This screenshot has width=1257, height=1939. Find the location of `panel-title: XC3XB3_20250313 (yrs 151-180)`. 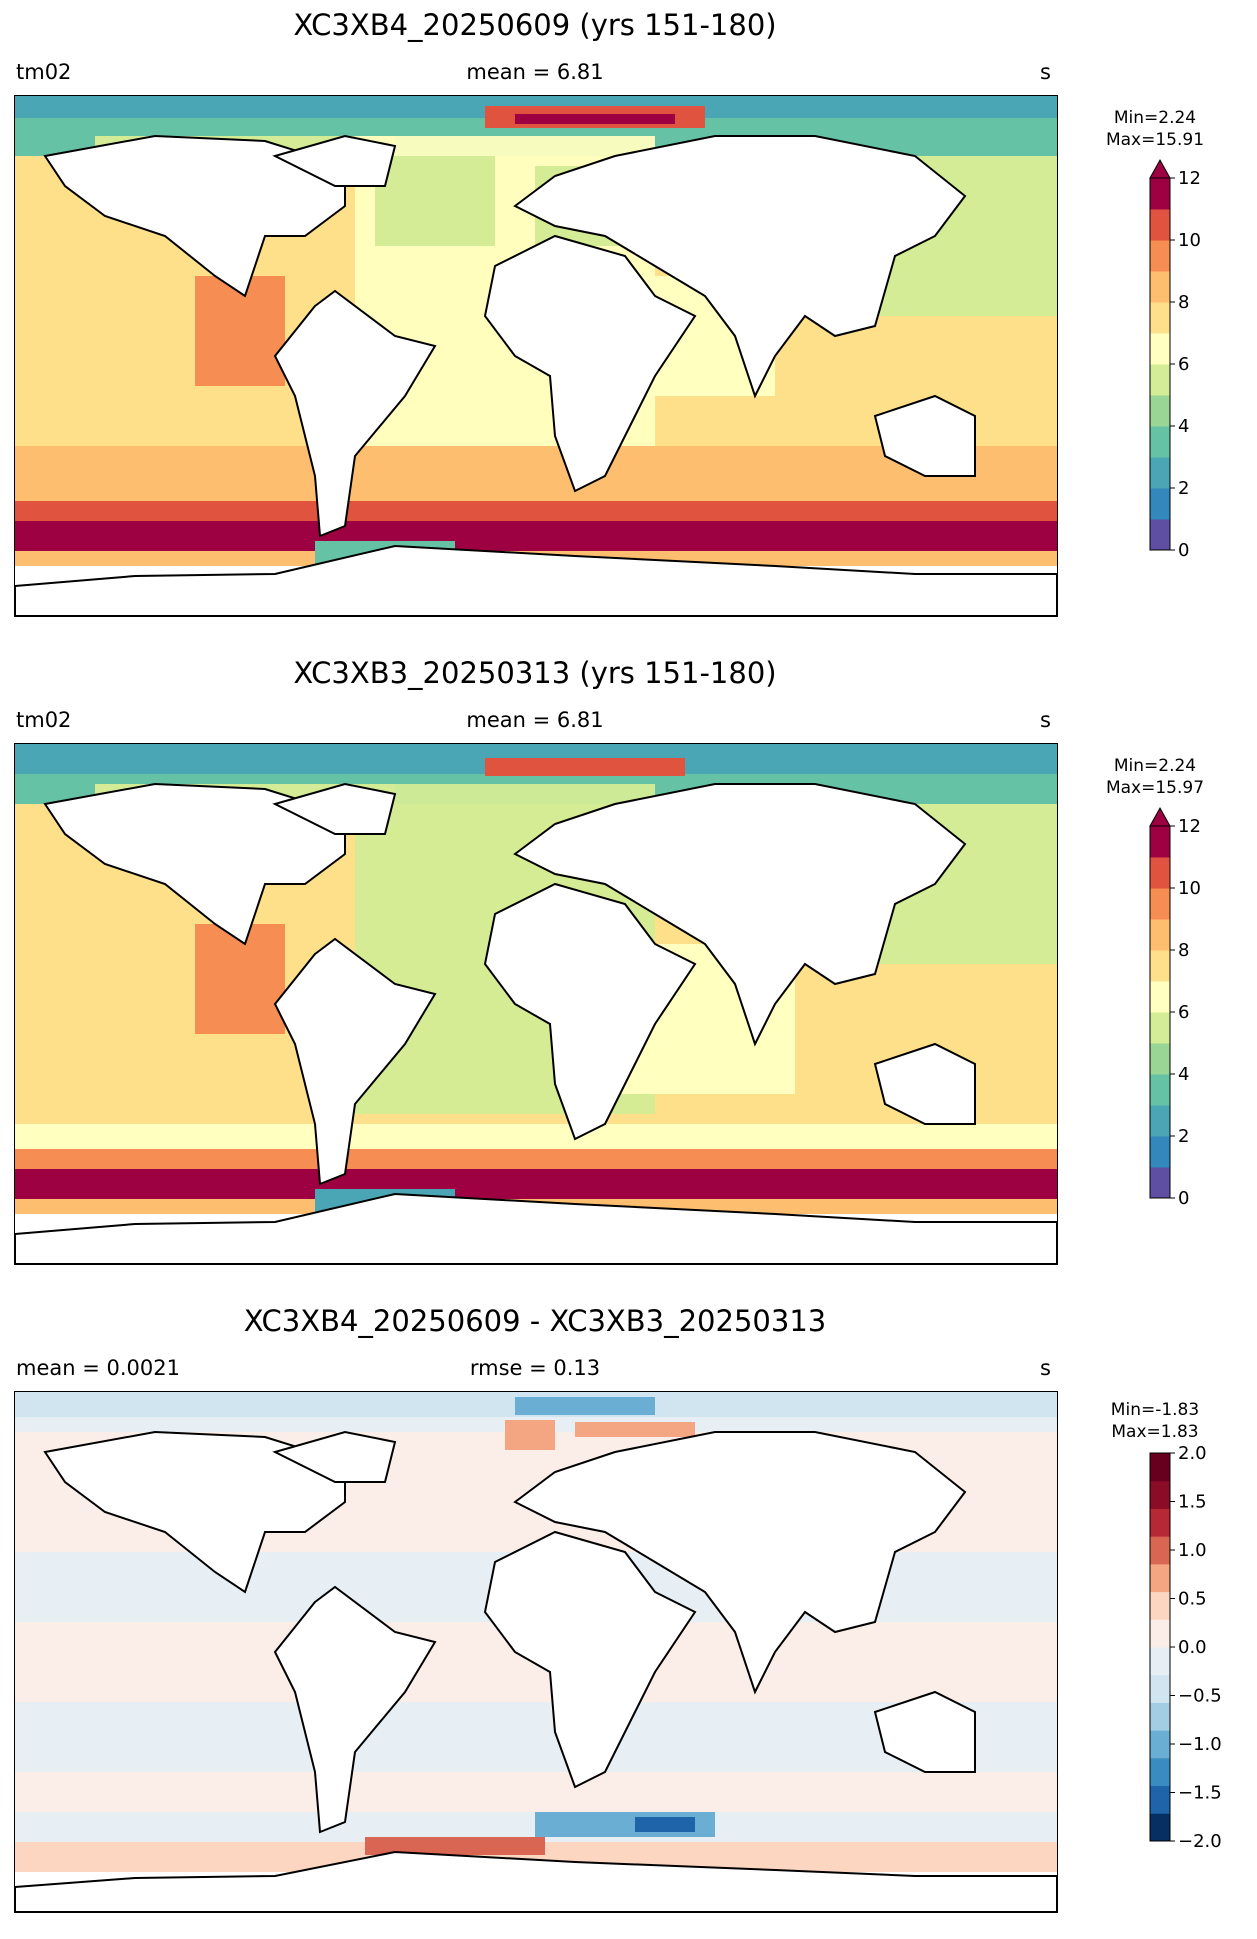

panel-title: XC3XB3_20250313 (yrs 151-180) is located at coordinates (535, 673).